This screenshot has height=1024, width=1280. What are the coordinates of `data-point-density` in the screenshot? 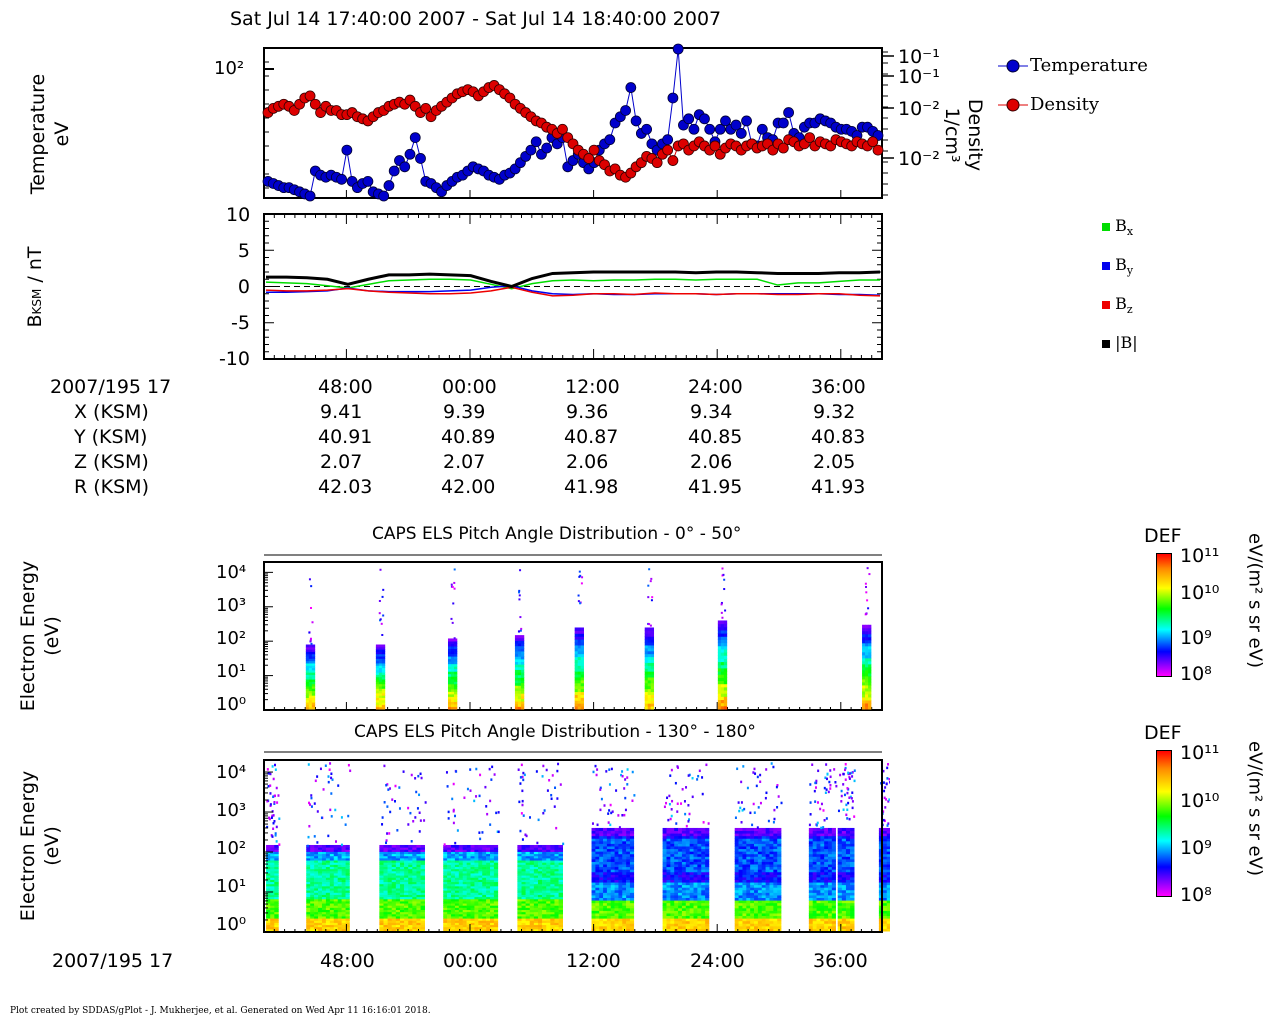 It's located at (873, 142).